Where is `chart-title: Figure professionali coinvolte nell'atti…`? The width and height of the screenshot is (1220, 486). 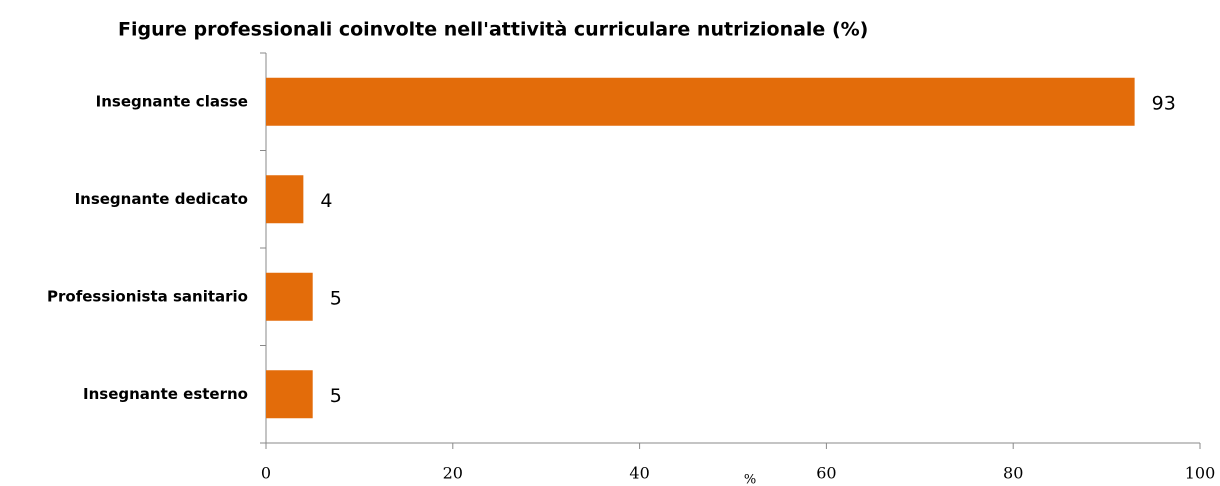 chart-title: Figure professionali coinvolte nell'atti… is located at coordinates (493, 30).